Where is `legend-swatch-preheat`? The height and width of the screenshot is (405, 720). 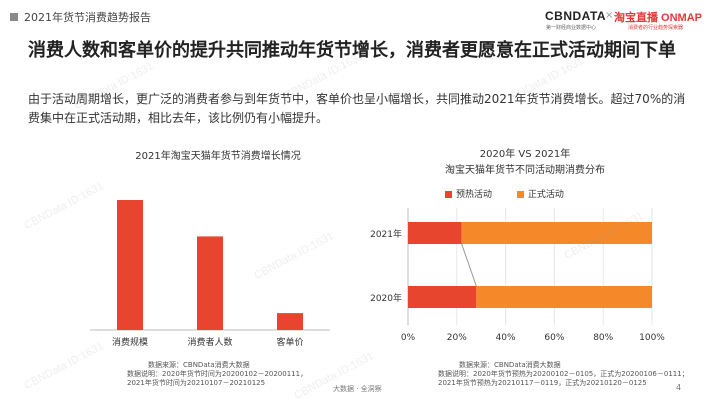
legend-swatch-preheat is located at coordinates (448, 194).